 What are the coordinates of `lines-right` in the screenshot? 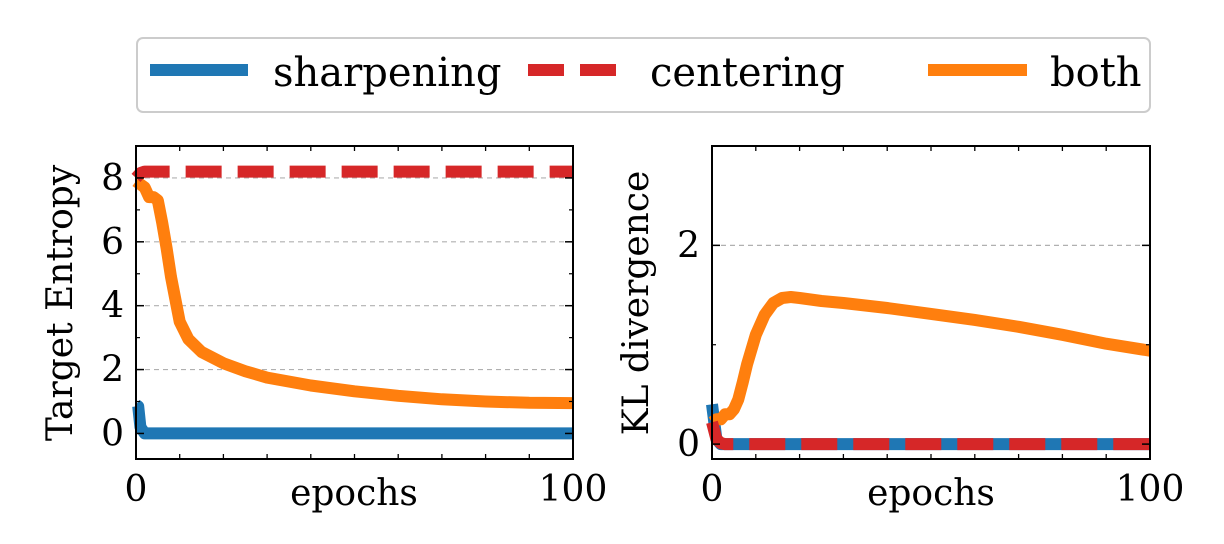 It's located at (928, 371).